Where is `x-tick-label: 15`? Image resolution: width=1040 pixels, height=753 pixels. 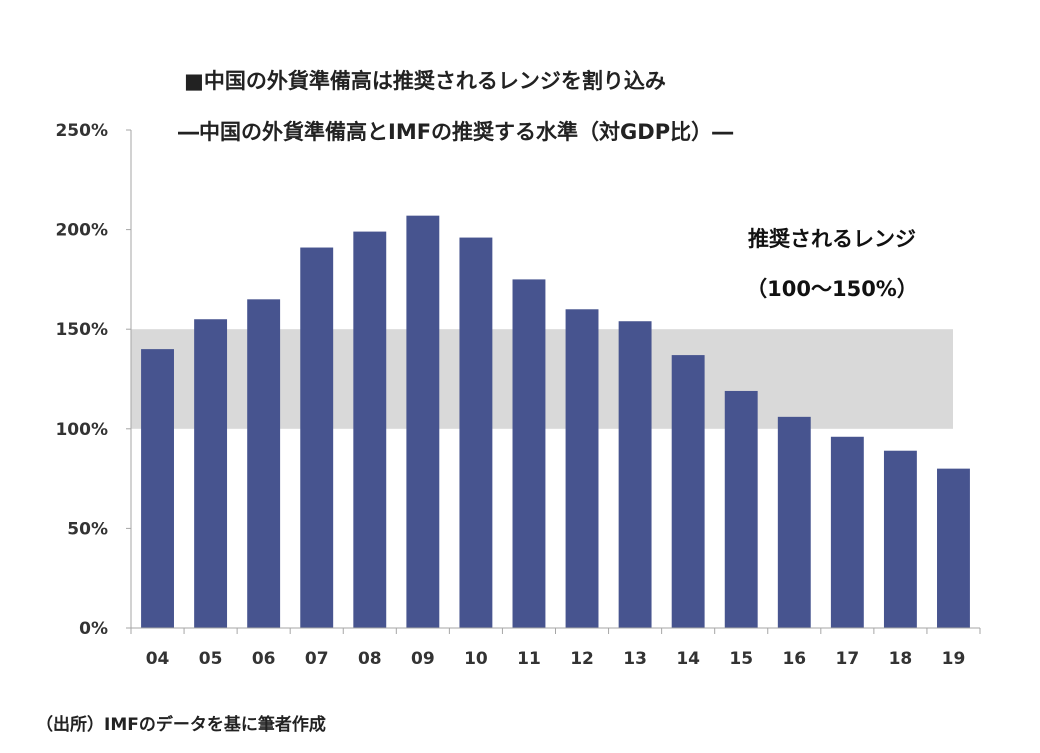 x-tick-label: 15 is located at coordinates (741, 659).